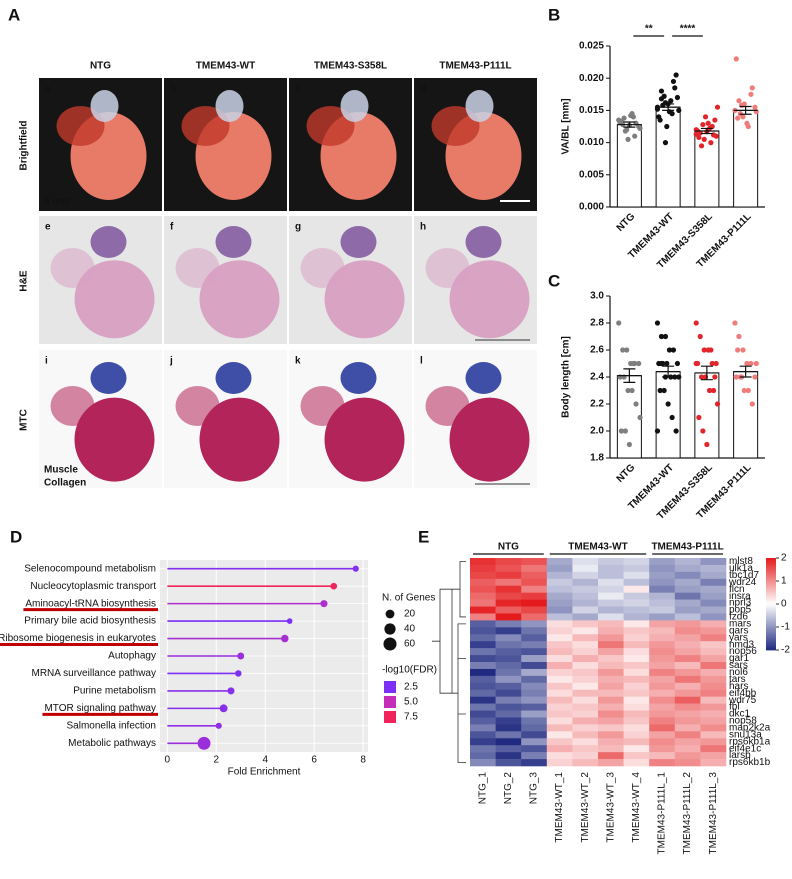 The height and width of the screenshot is (879, 792). What do you see at coordinates (508, 547) in the screenshot?
I see `group-label: NTG` at bounding box center [508, 547].